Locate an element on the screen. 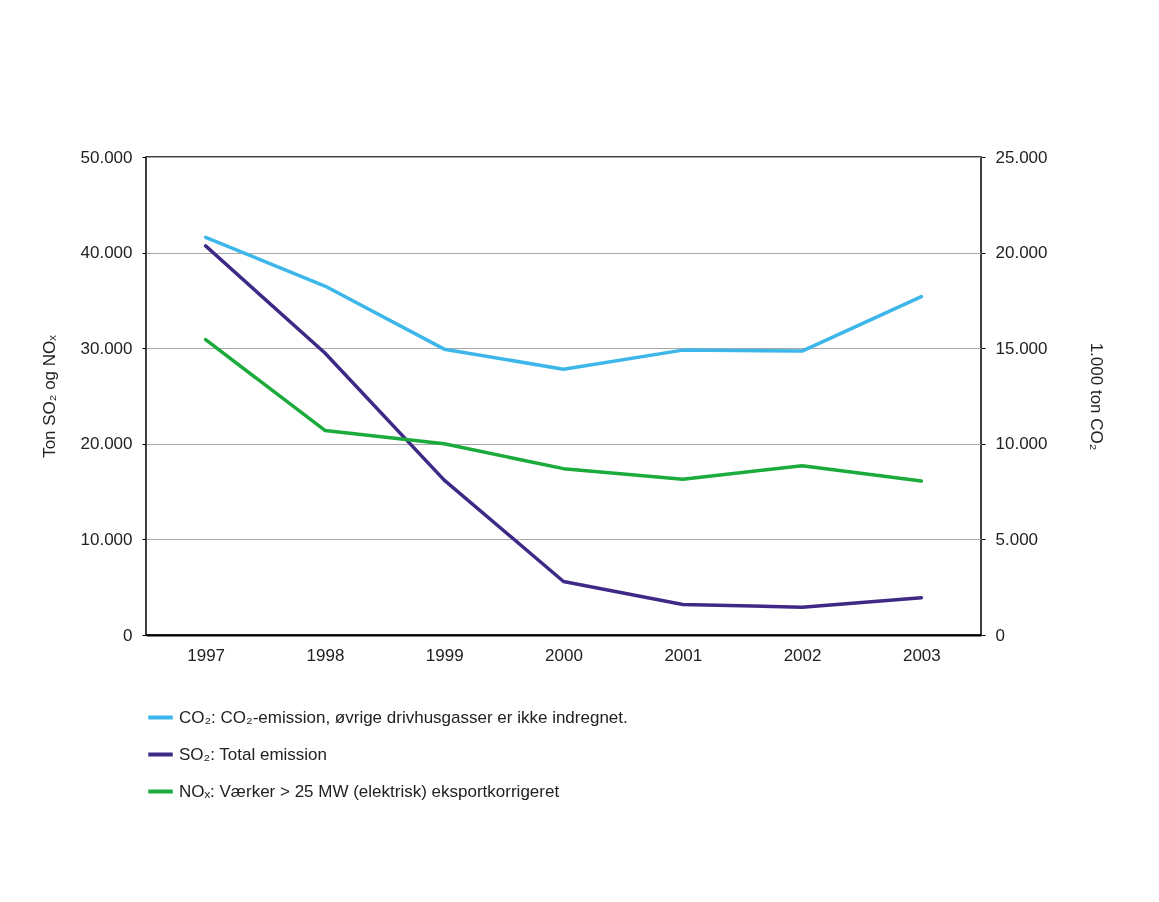  y-axis-title: Ton SO₂ og NOₓ is located at coordinates (49, 396).